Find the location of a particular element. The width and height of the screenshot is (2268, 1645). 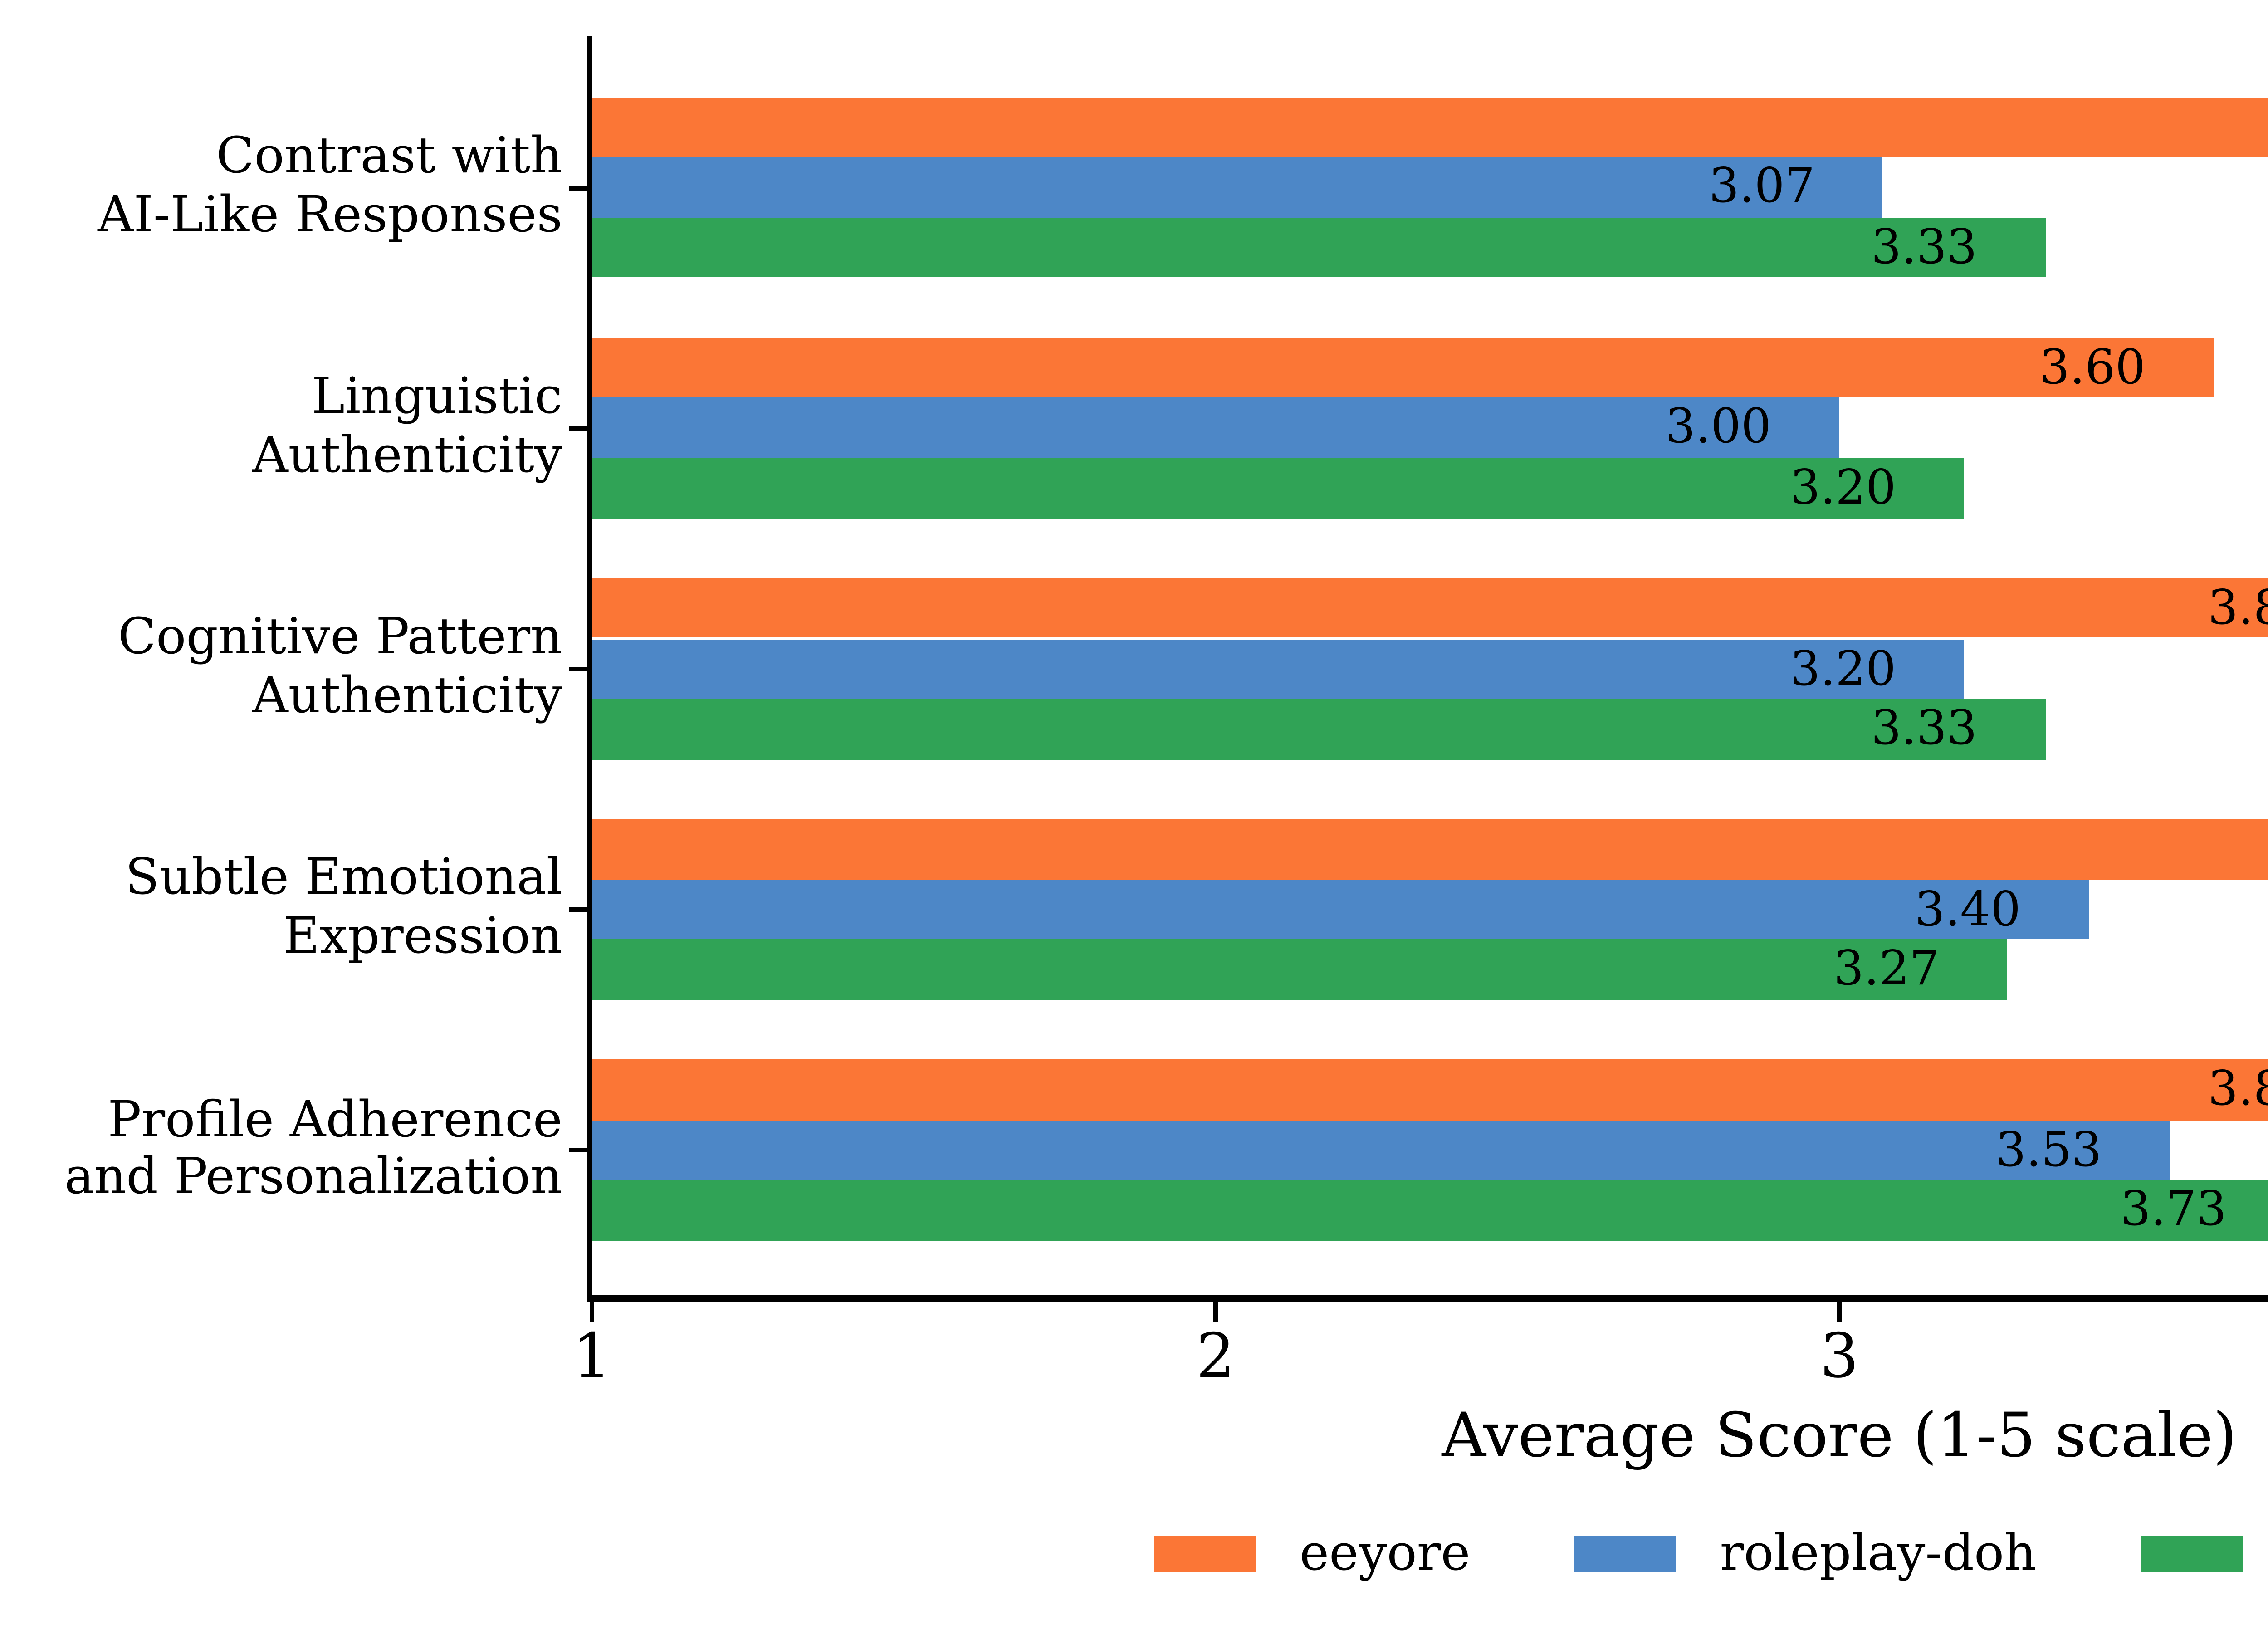

bar-value-label: 3.73 is located at coordinates (2173, 1209).